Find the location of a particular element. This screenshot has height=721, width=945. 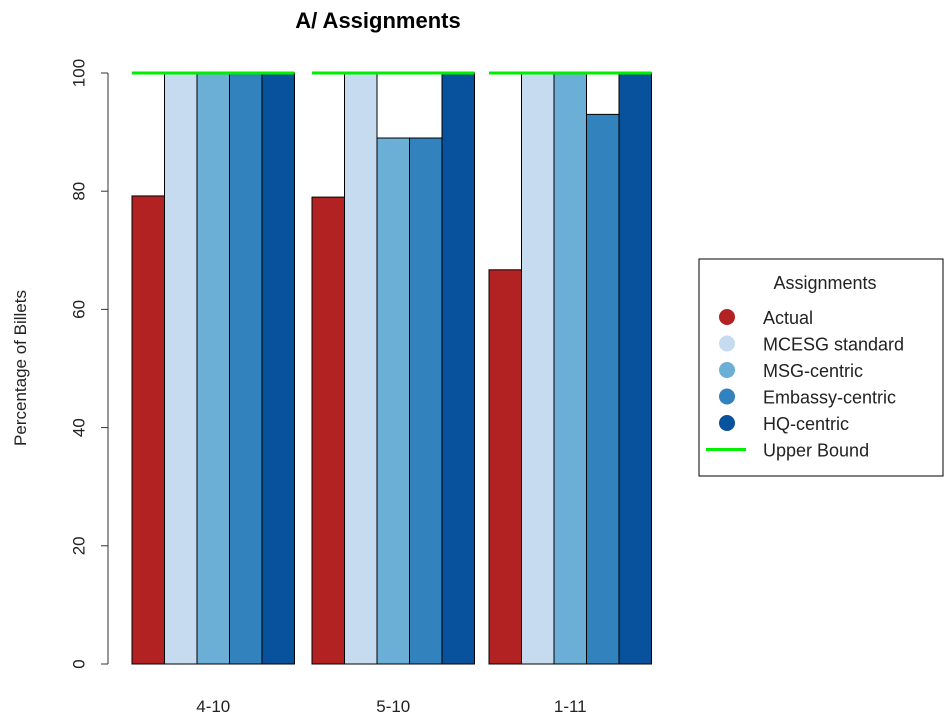

bar-1-11-hq-centric is located at coordinates (635, 368).